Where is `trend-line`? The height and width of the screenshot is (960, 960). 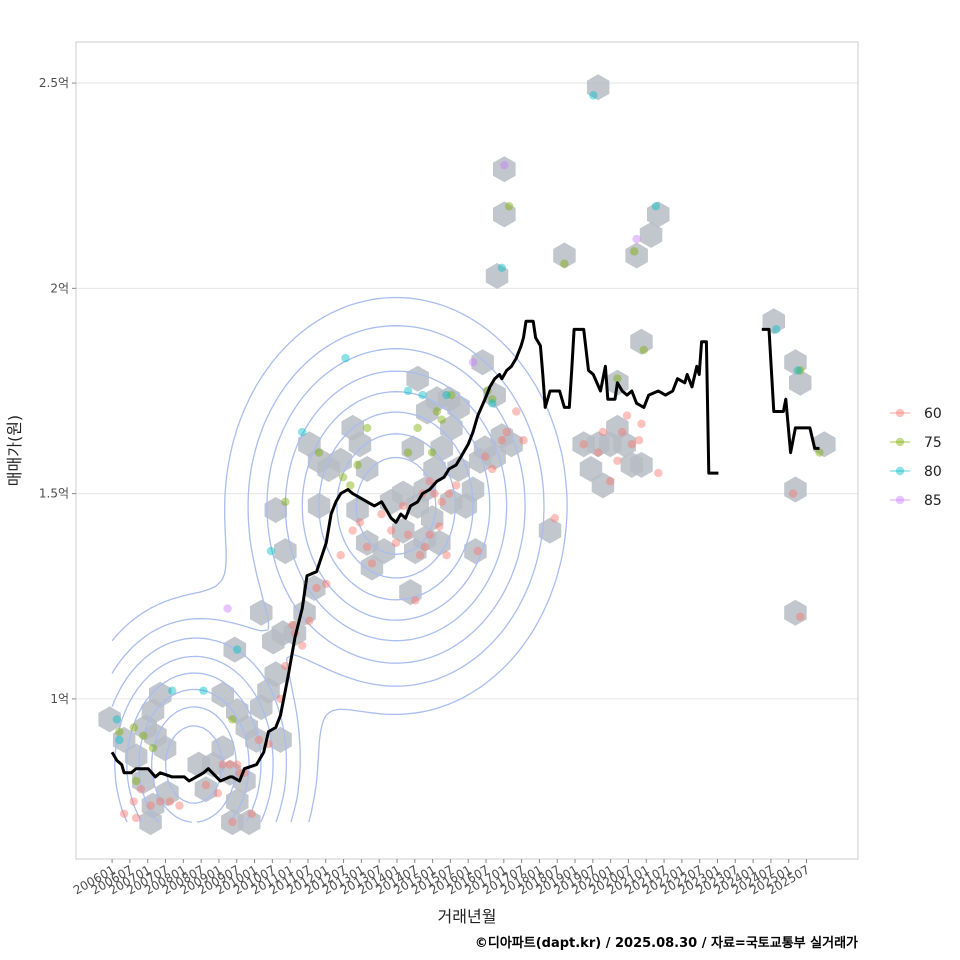
trend-line is located at coordinates (790, 391).